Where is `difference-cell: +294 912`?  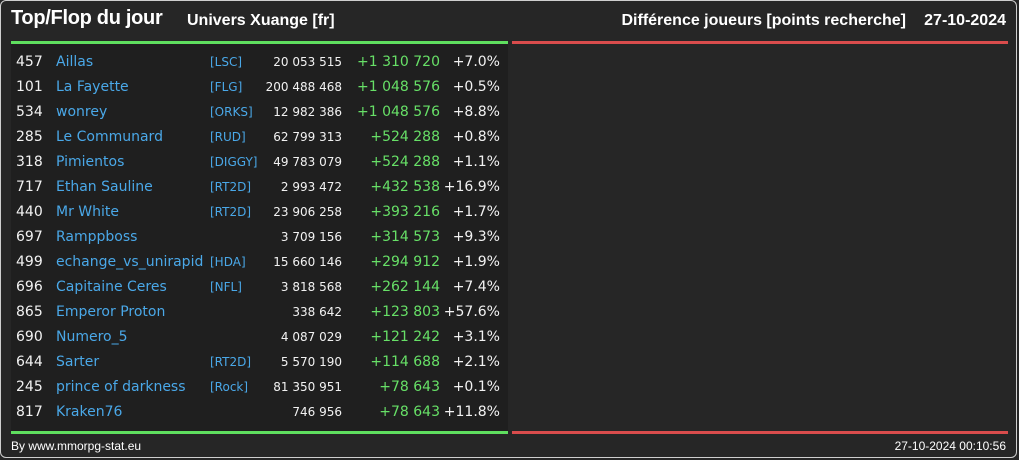
difference-cell: +294 912 is located at coordinates (405, 262).